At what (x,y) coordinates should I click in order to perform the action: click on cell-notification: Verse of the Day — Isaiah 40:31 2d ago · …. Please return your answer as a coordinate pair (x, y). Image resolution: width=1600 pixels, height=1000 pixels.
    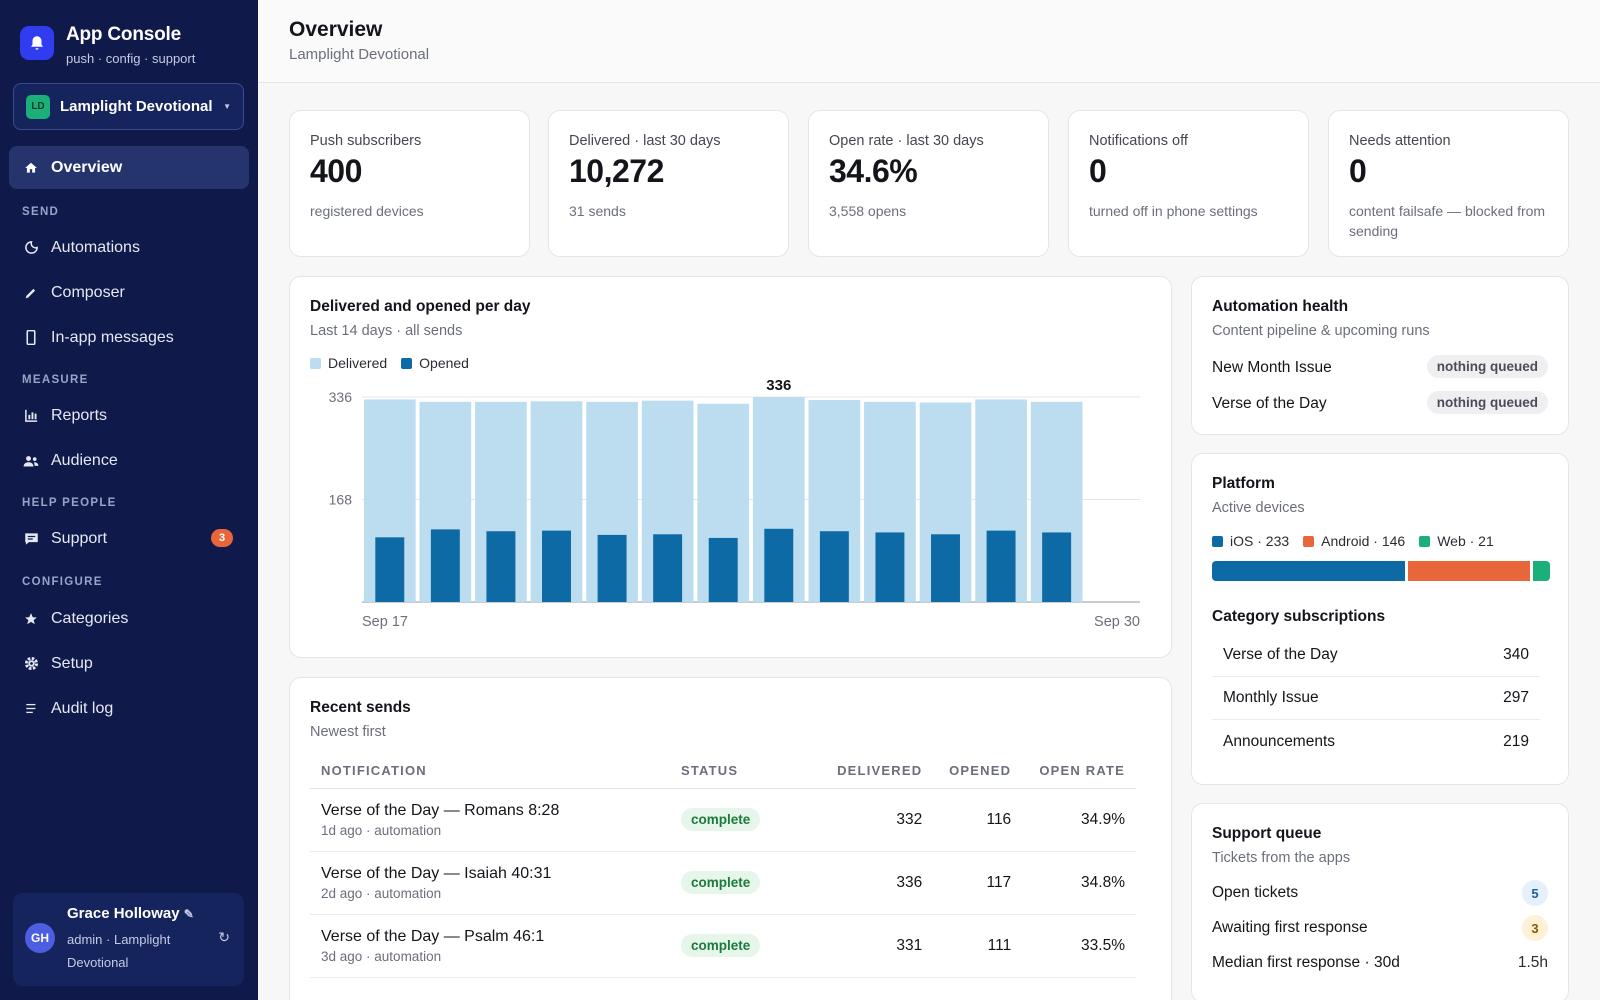
    Looking at the image, I should click on (490, 883).